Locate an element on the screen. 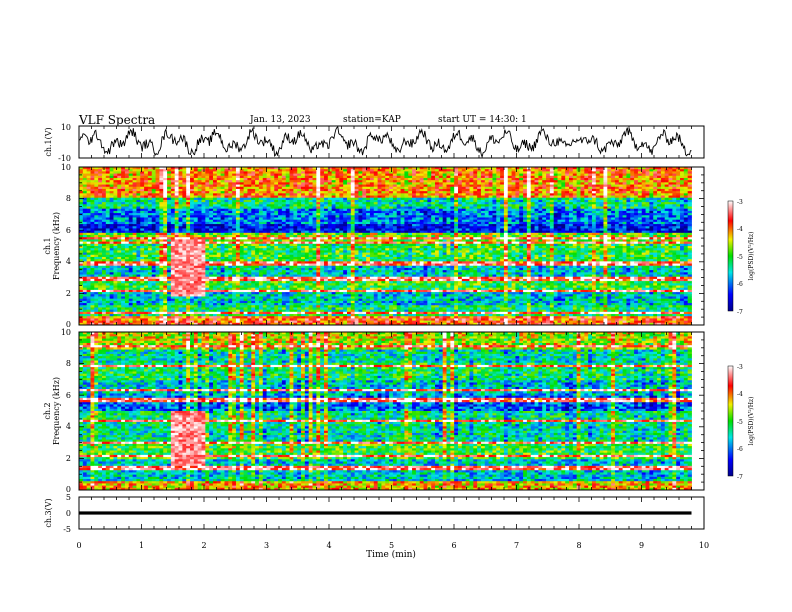 This screenshot has width=792, height=612. ch2-cbar-tick--4: -4 is located at coordinates (740, 394).